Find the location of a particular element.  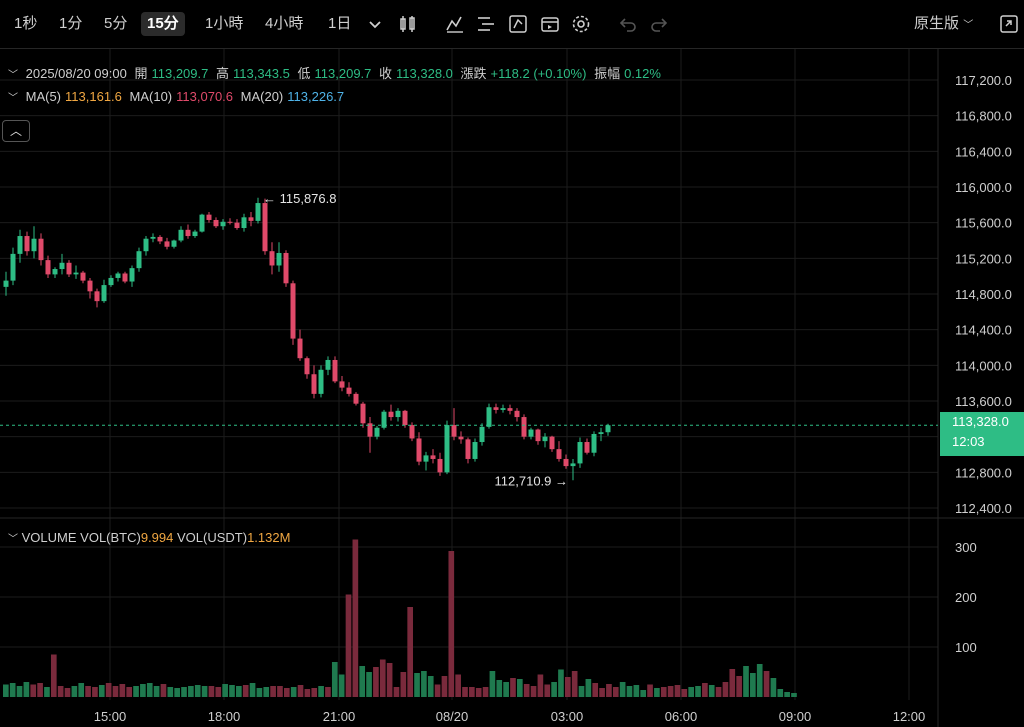

time-tick-label: 09:00 is located at coordinates (795, 716).